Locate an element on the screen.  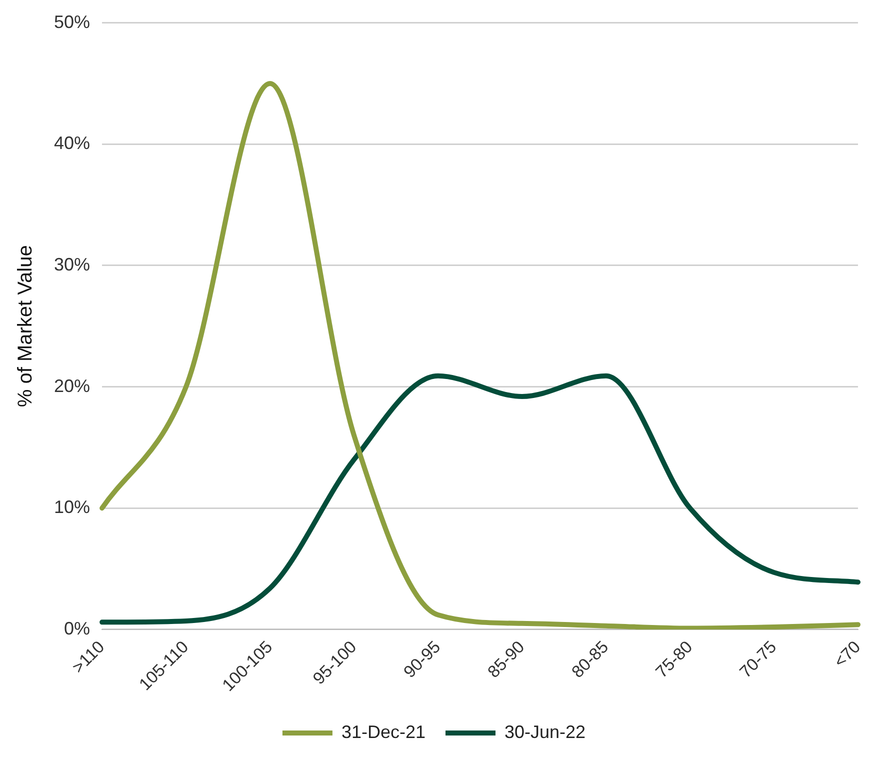
y-tick-label: 30% is located at coordinates (72, 264).